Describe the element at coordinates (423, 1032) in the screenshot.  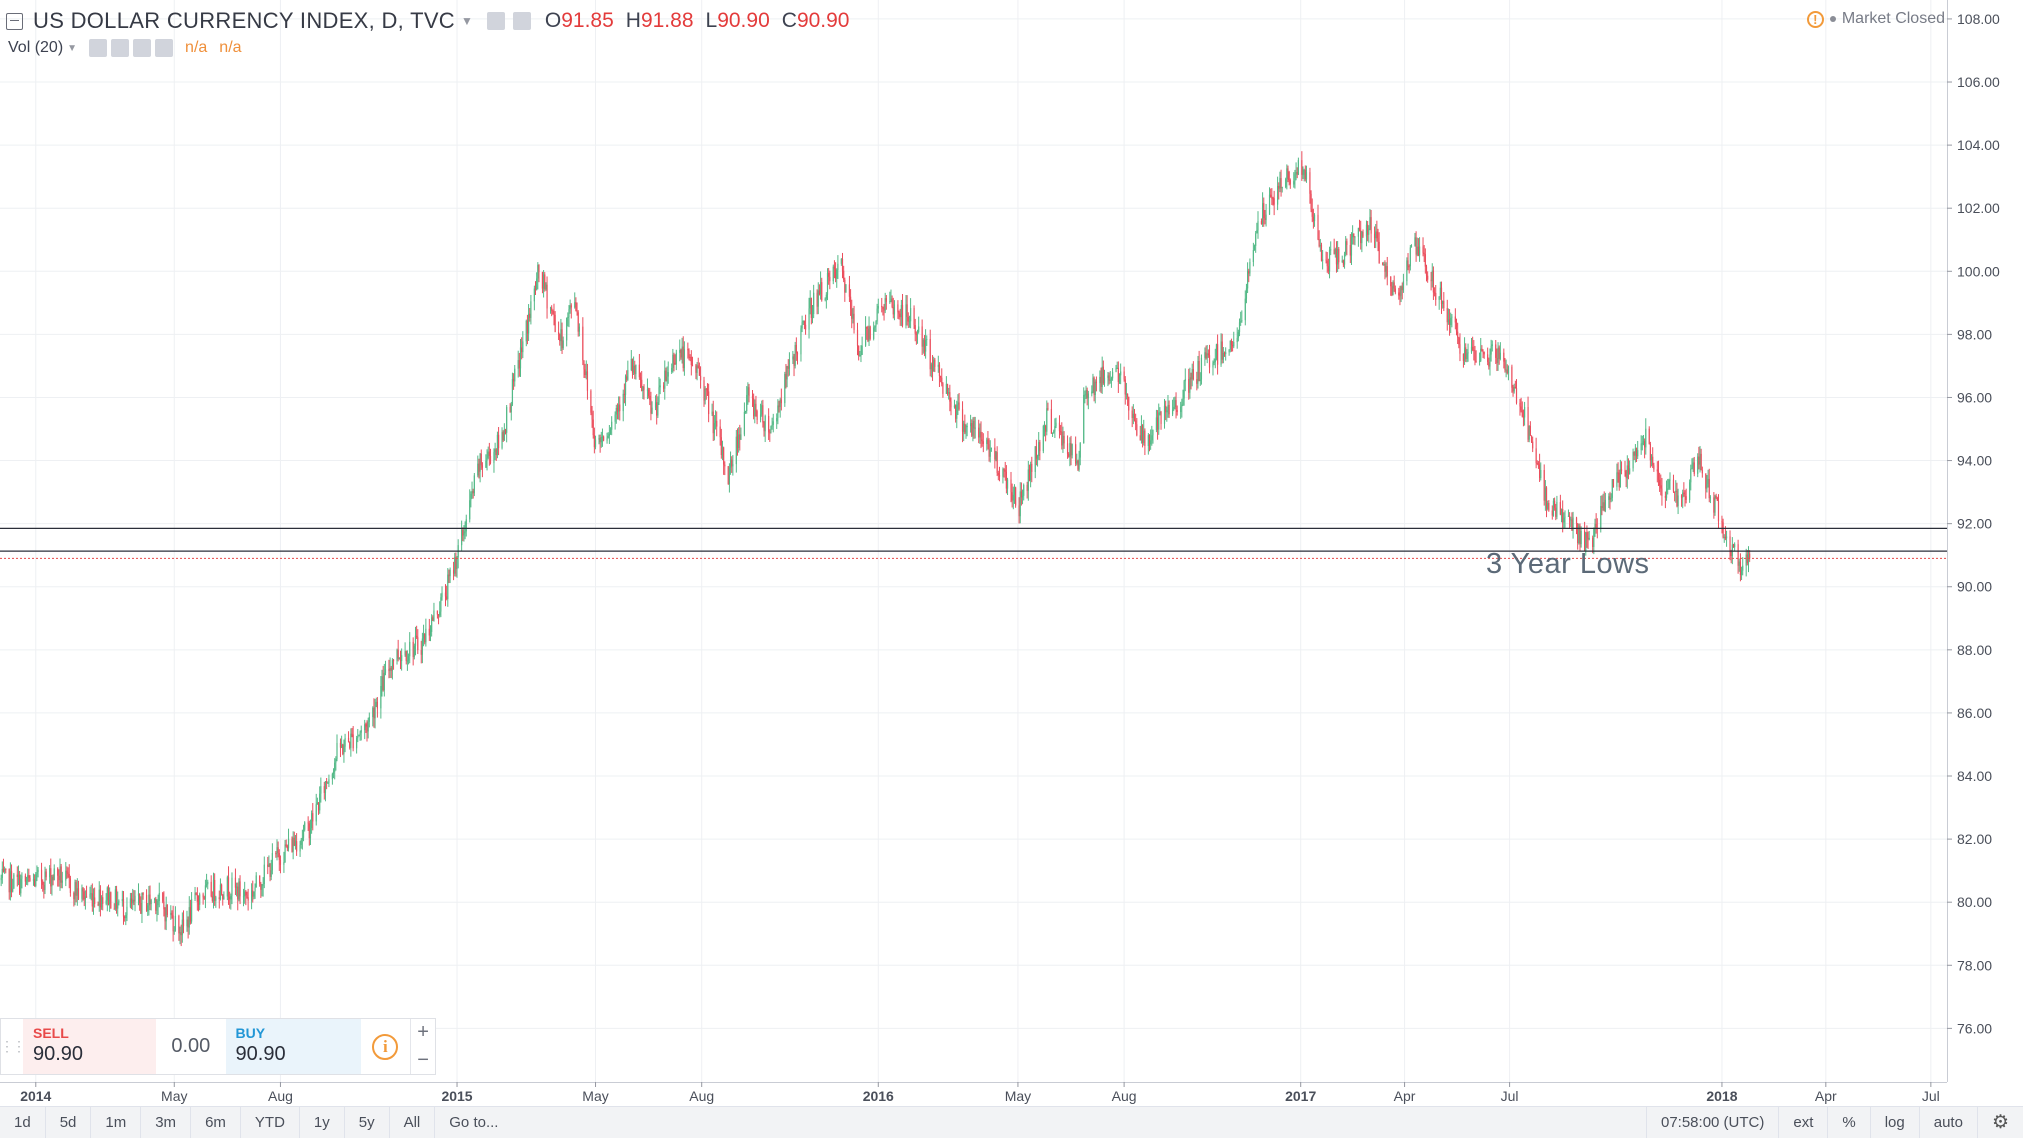
I see `plus-button: +` at that location.